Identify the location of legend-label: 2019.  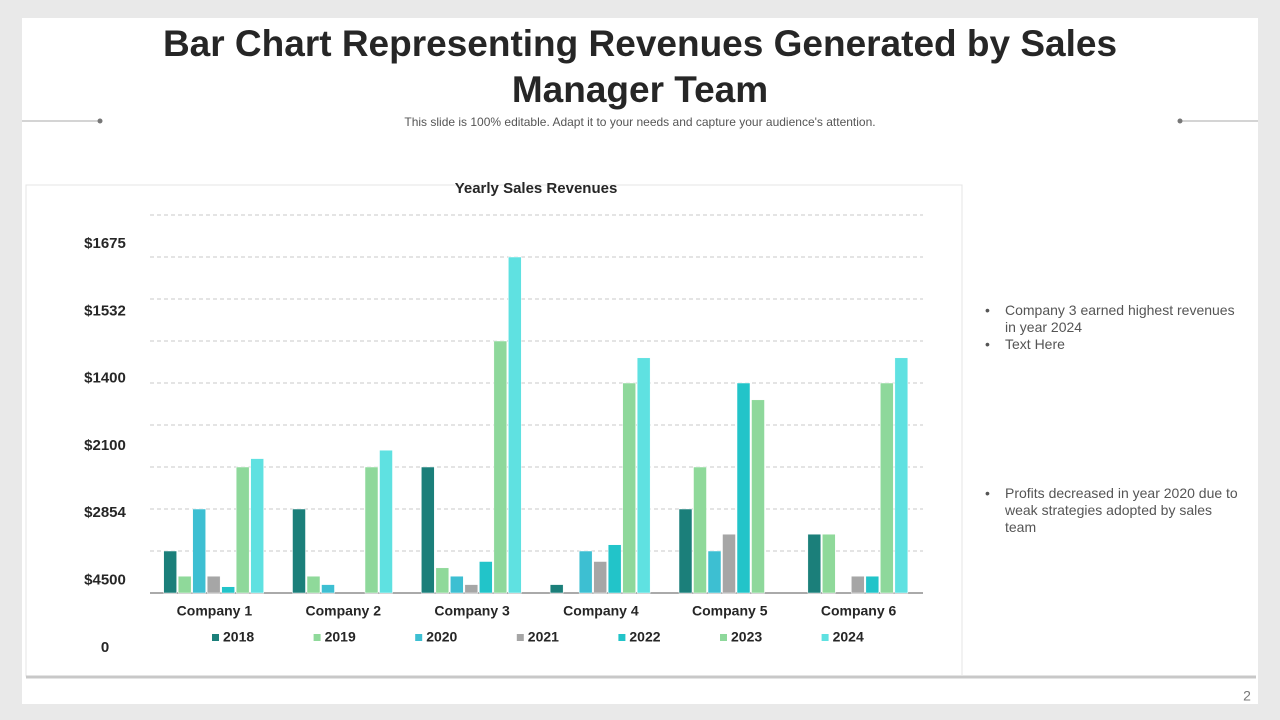
(340, 637).